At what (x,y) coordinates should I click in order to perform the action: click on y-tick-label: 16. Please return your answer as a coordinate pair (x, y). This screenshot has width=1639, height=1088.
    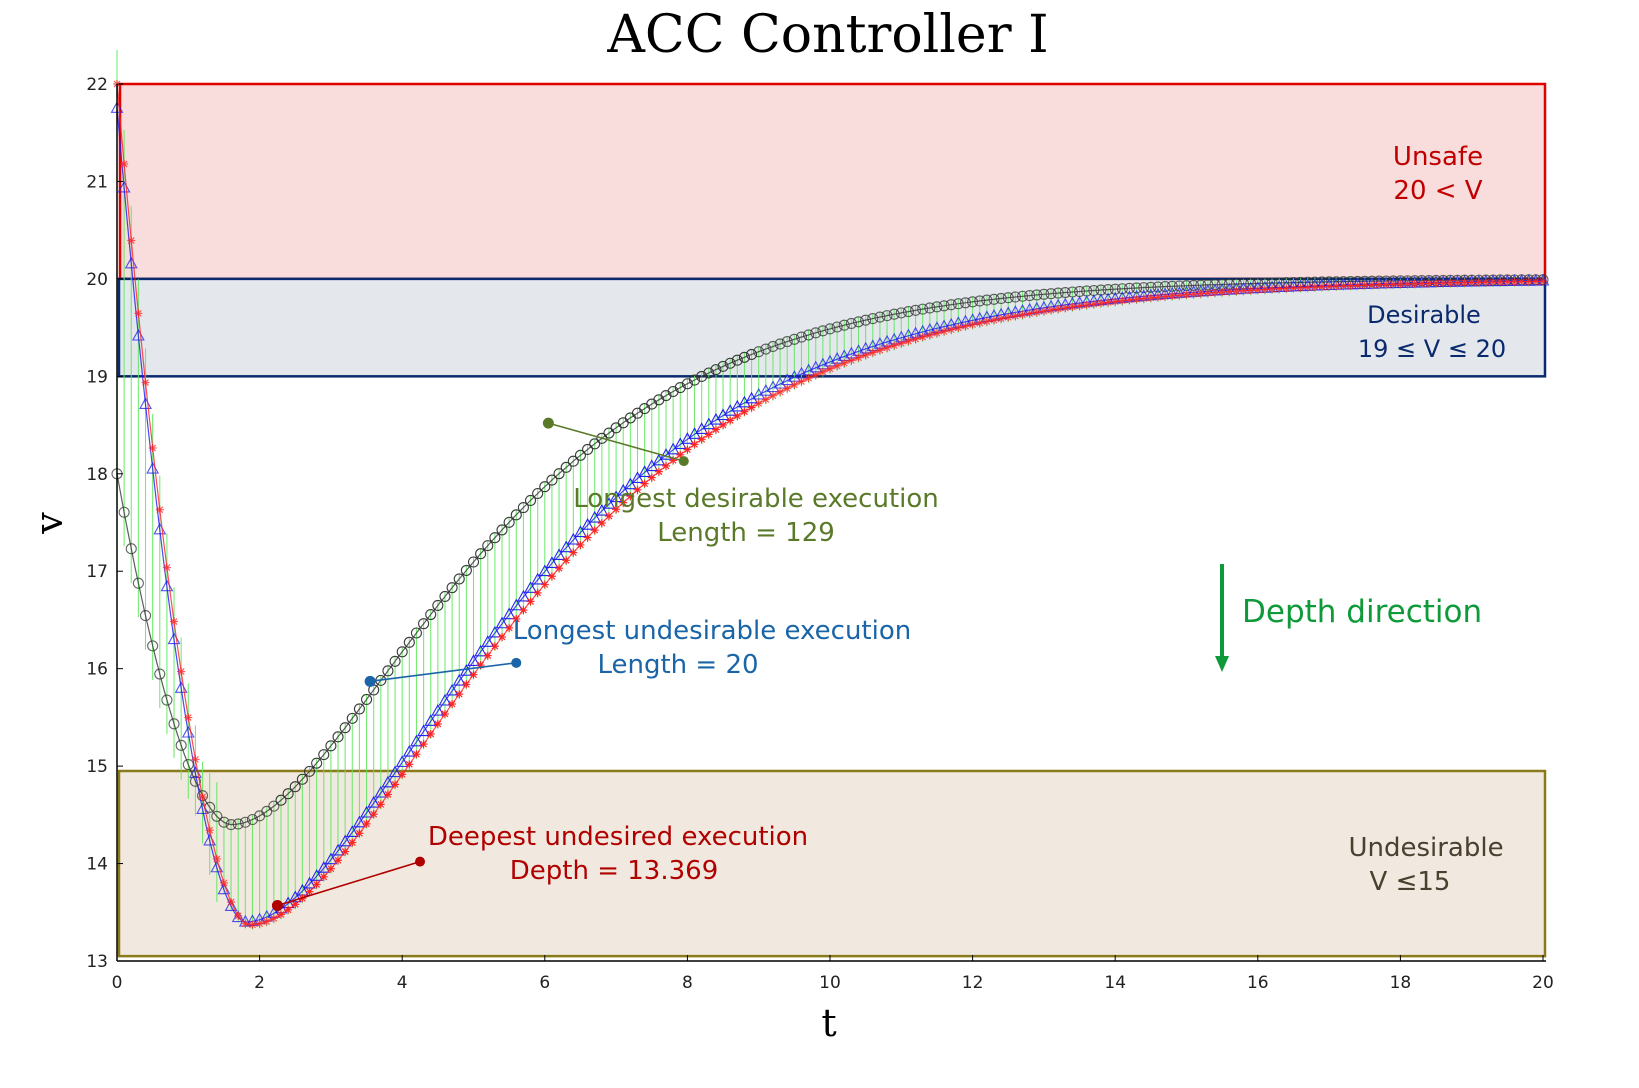
    Looking at the image, I should click on (97, 670).